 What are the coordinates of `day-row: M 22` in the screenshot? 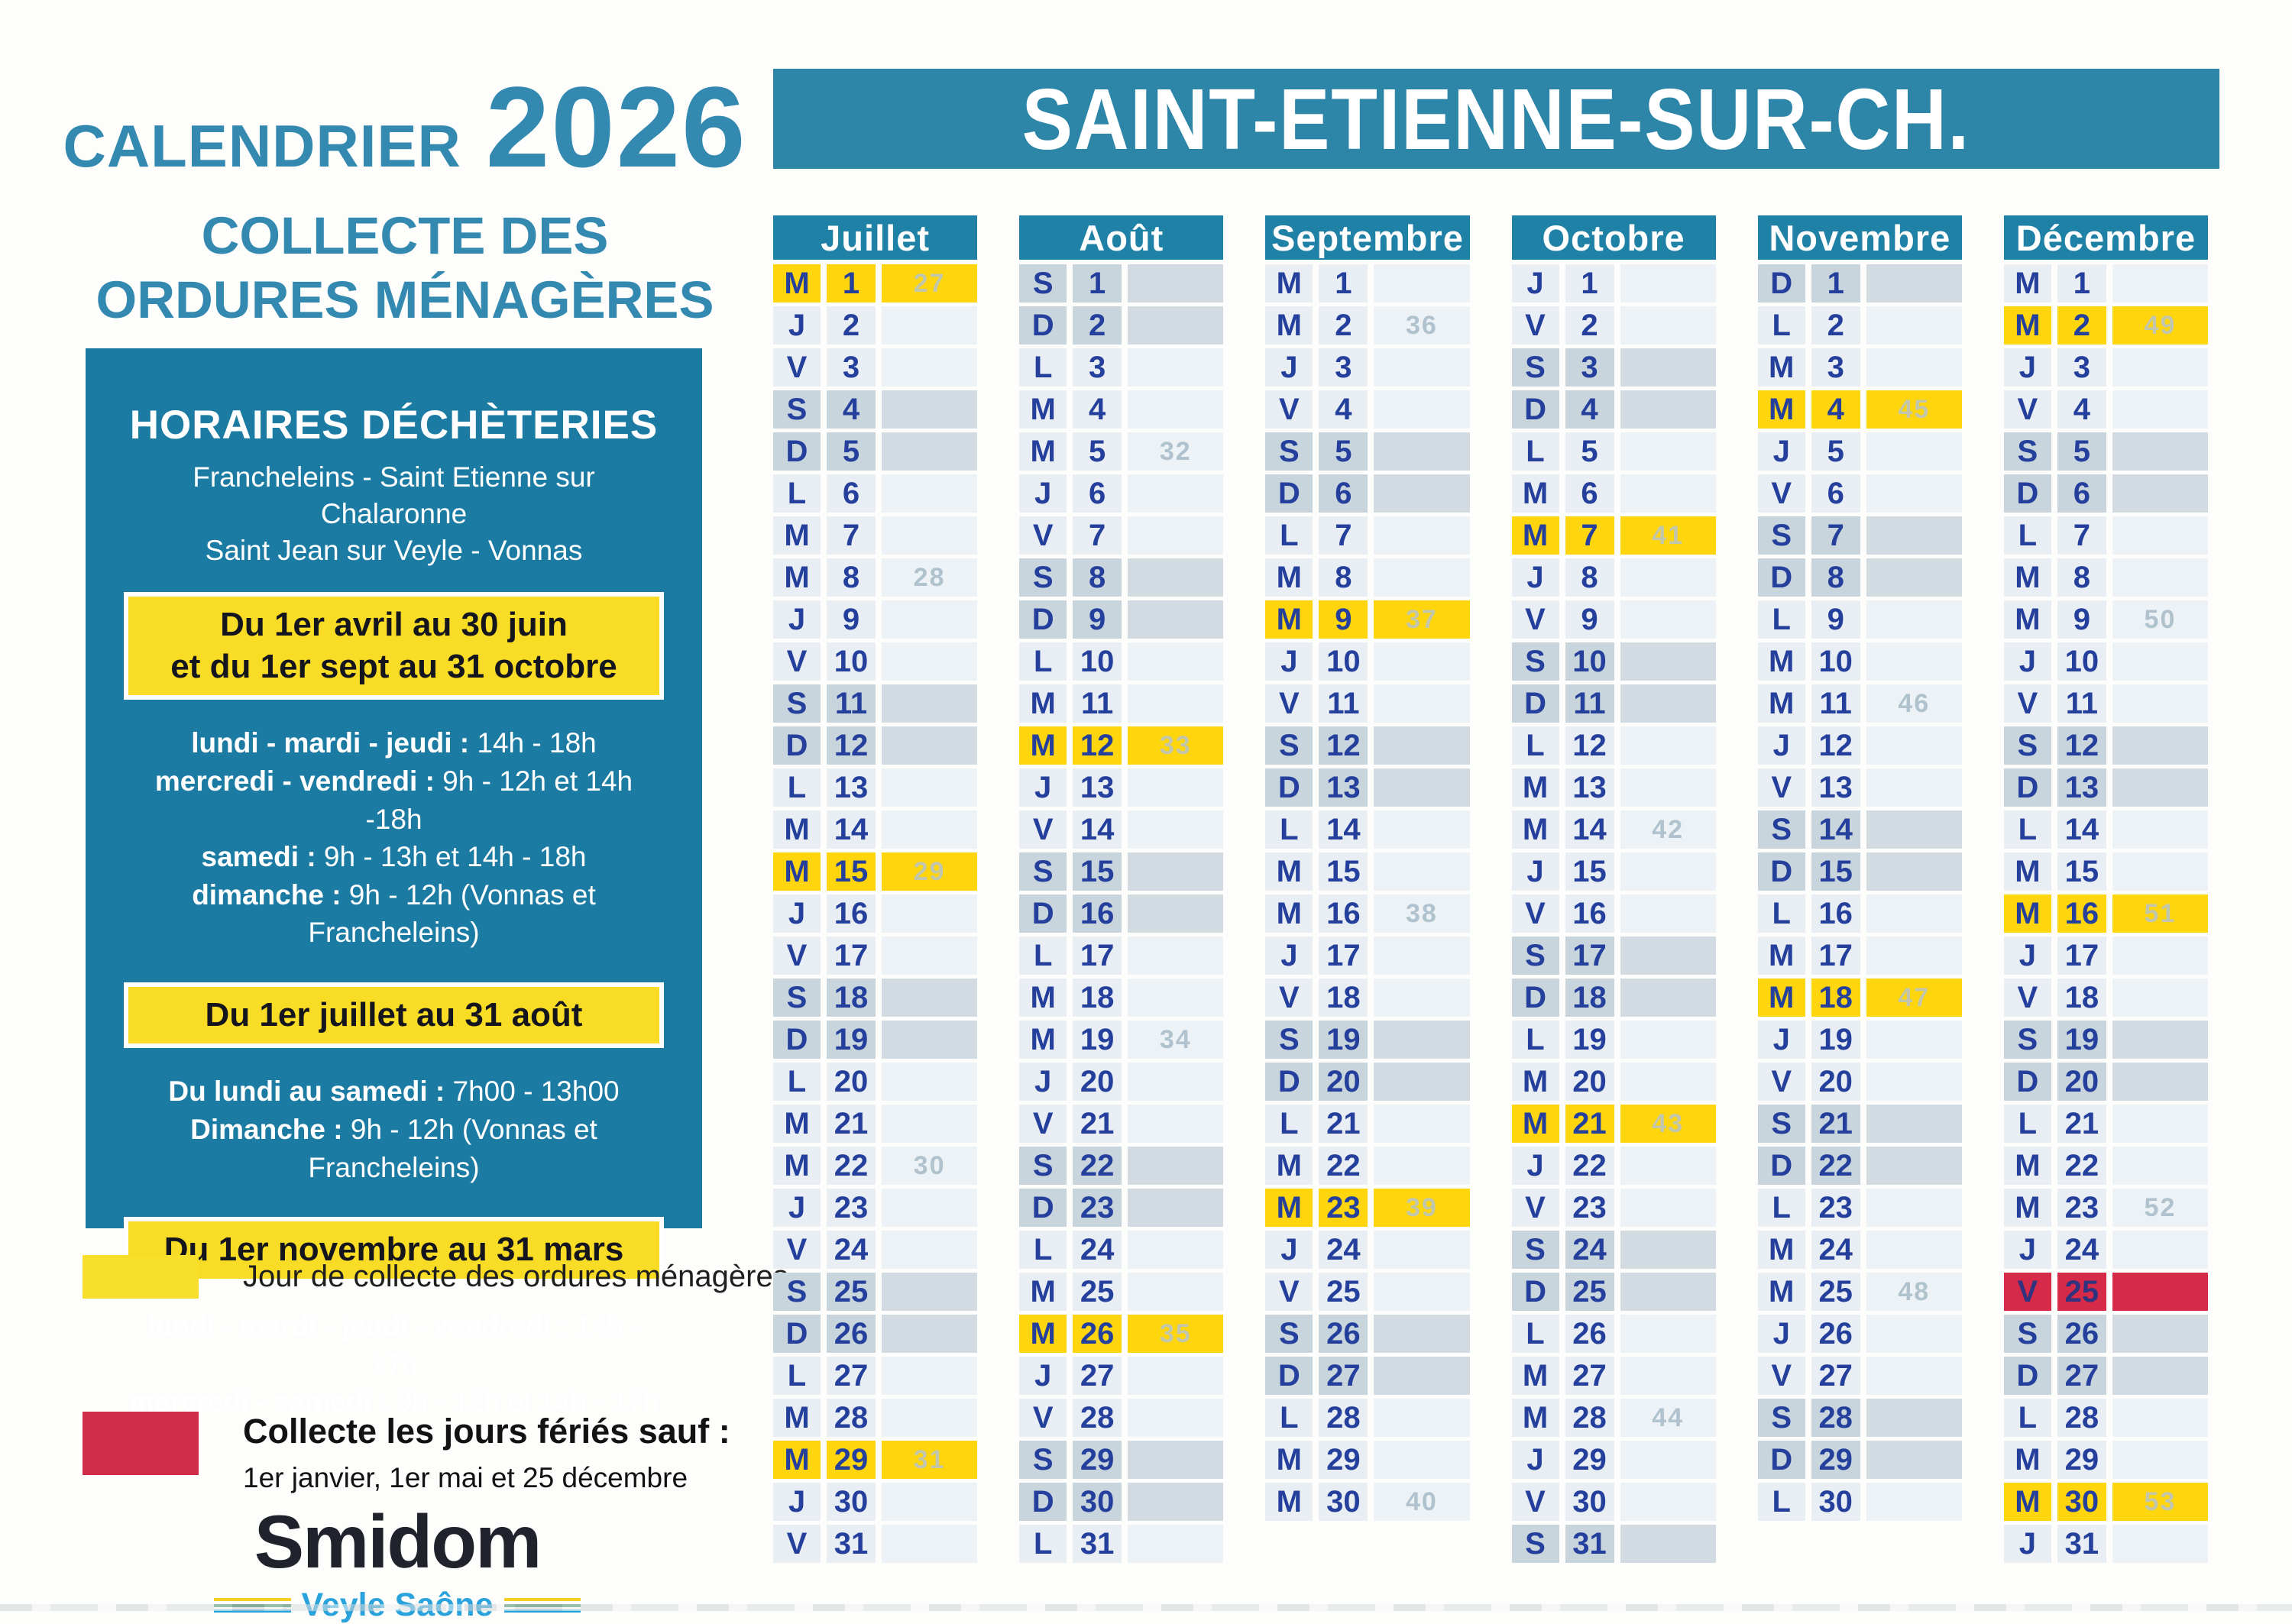 It's located at (1367, 1166).